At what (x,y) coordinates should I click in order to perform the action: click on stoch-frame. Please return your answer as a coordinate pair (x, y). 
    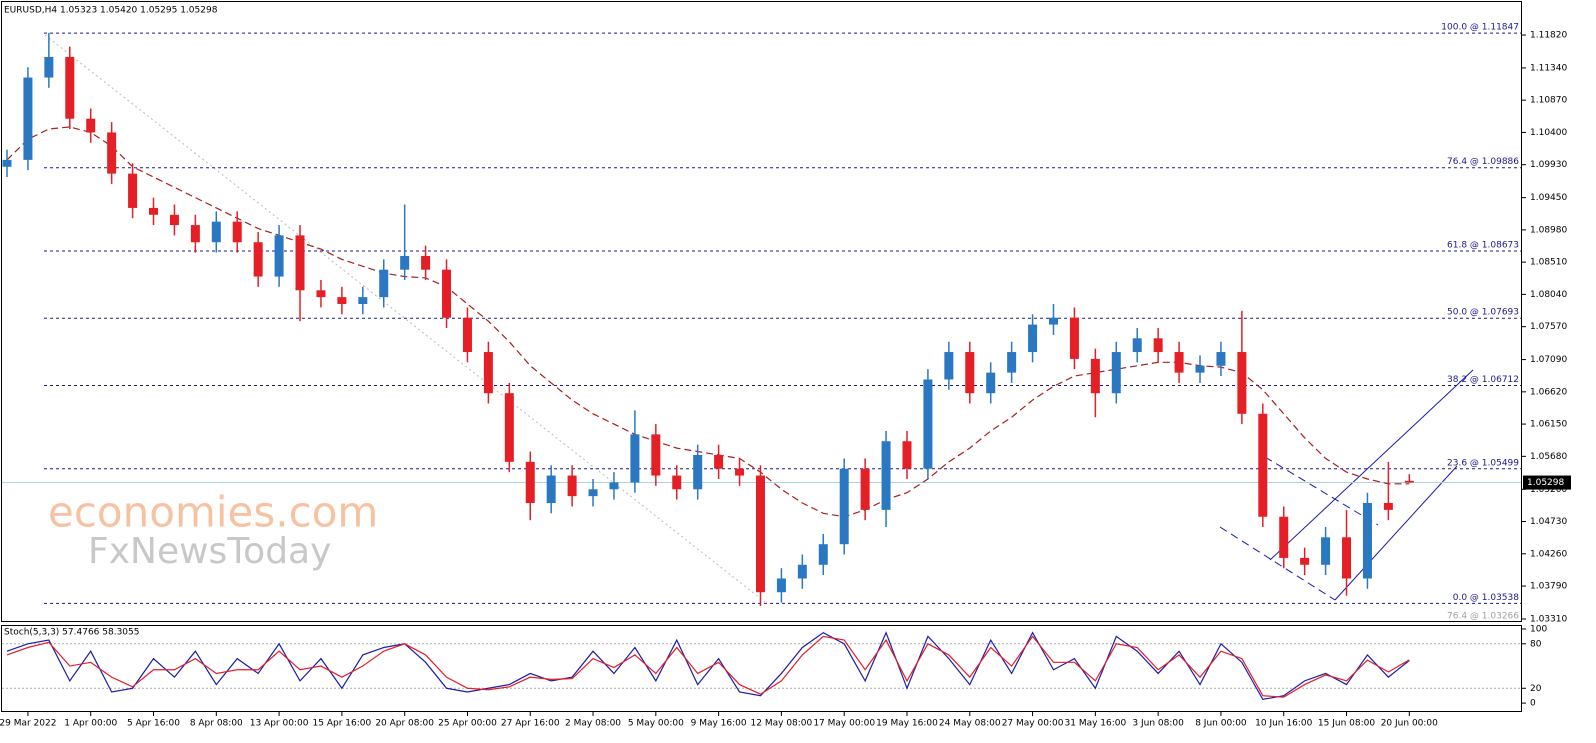
    Looking at the image, I should click on (761, 668).